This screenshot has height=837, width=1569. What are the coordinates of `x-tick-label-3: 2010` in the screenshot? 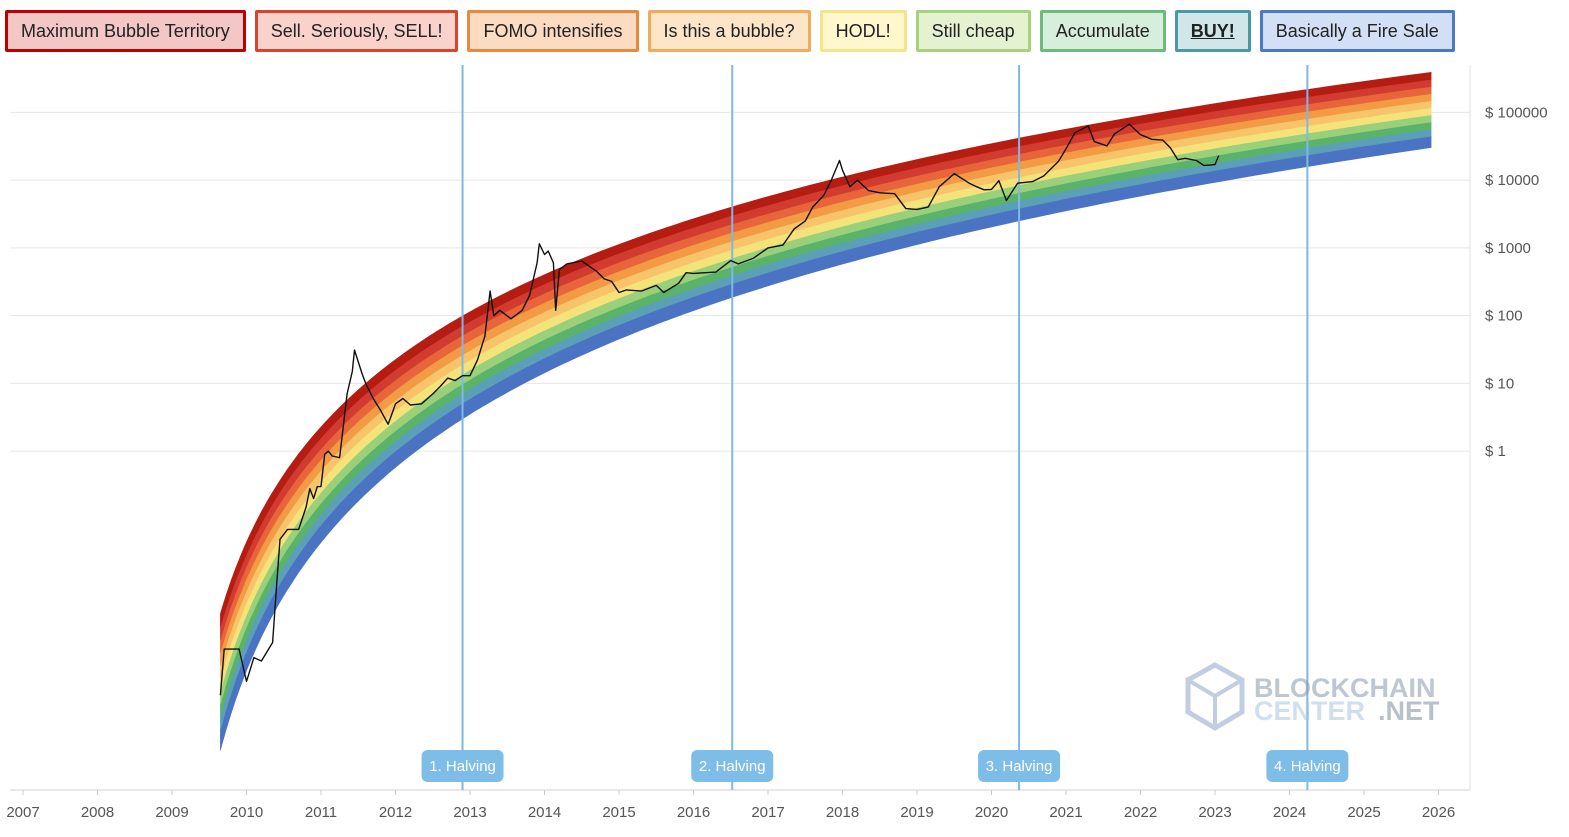 It's located at (246, 812).